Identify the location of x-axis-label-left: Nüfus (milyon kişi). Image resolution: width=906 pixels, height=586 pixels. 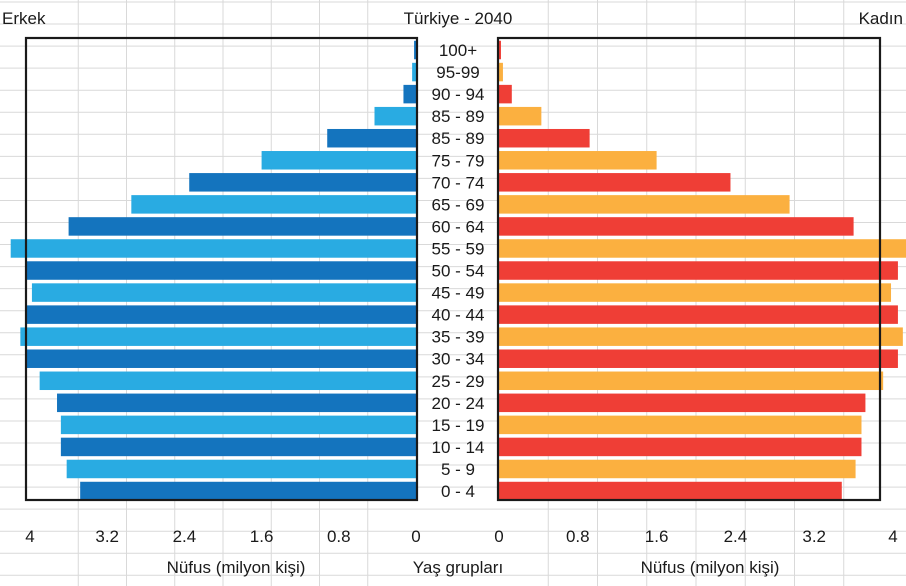
(236, 567).